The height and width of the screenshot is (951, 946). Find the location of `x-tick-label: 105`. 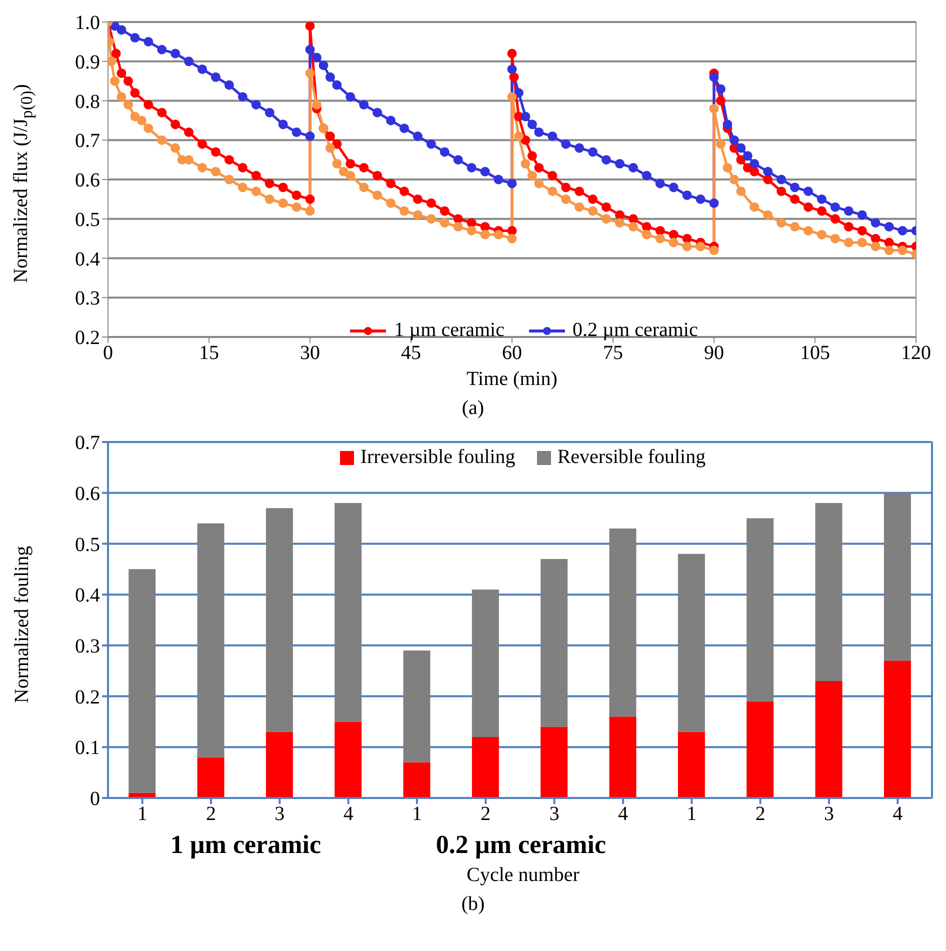

x-tick-label: 105 is located at coordinates (815, 353).